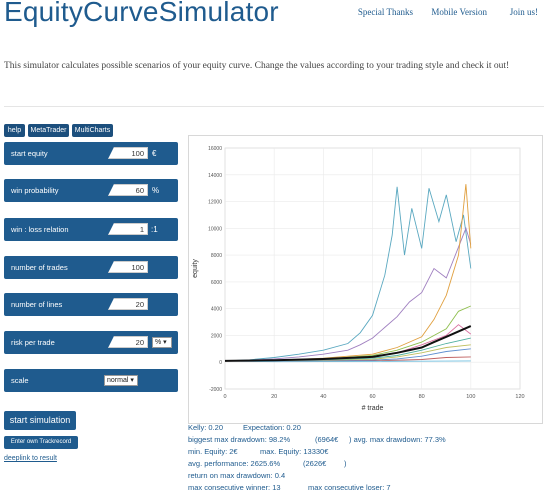 This screenshot has height=494, width=553. I want to click on deeplink-result-link: deeplink to result, so click(30, 458).